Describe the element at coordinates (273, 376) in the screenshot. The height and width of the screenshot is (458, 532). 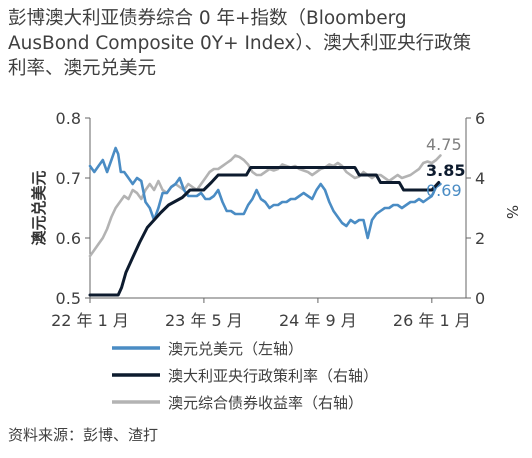
I see `legend-label-1: 澳大利亚央行政策利率（右轴）` at that location.